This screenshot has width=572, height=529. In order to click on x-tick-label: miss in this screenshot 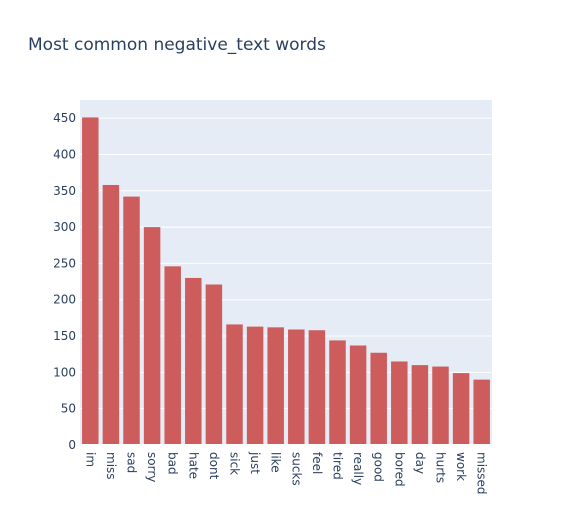, I will do `click(111, 466)`.